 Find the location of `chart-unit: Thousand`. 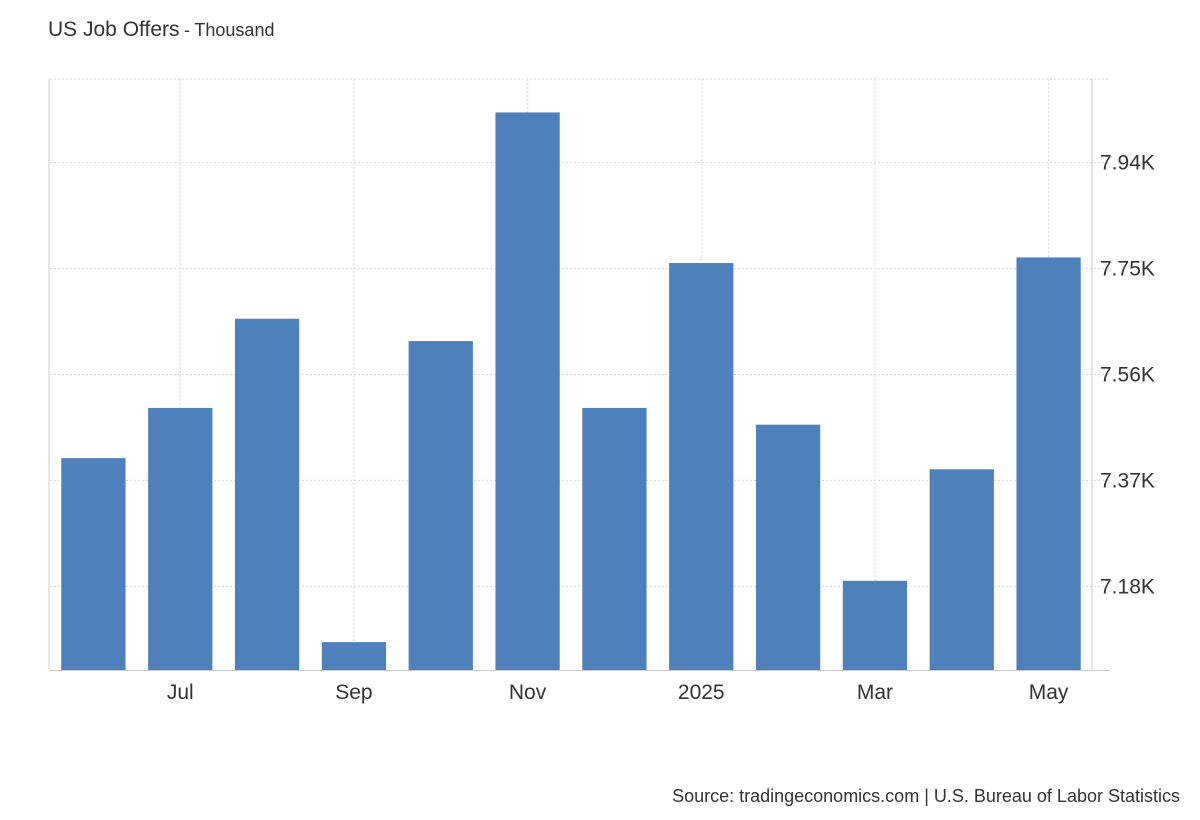

chart-unit: Thousand is located at coordinates (234, 30).